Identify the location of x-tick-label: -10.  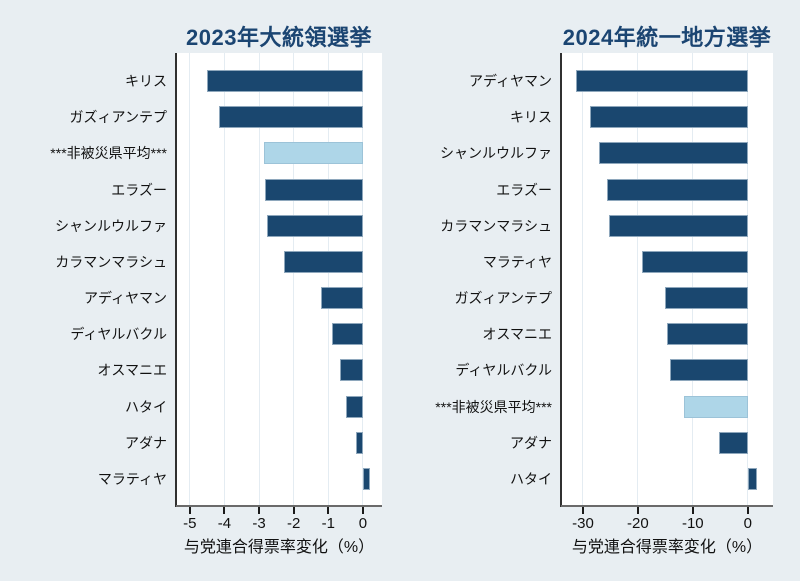
(692, 523).